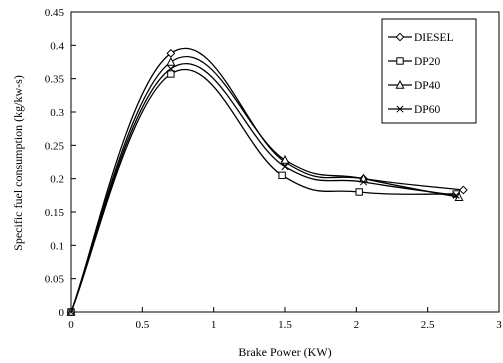 The image size is (503, 363). What do you see at coordinates (429, 71) in the screenshot?
I see `legend: DIESEL DP20 DP40 DP60` at bounding box center [429, 71].